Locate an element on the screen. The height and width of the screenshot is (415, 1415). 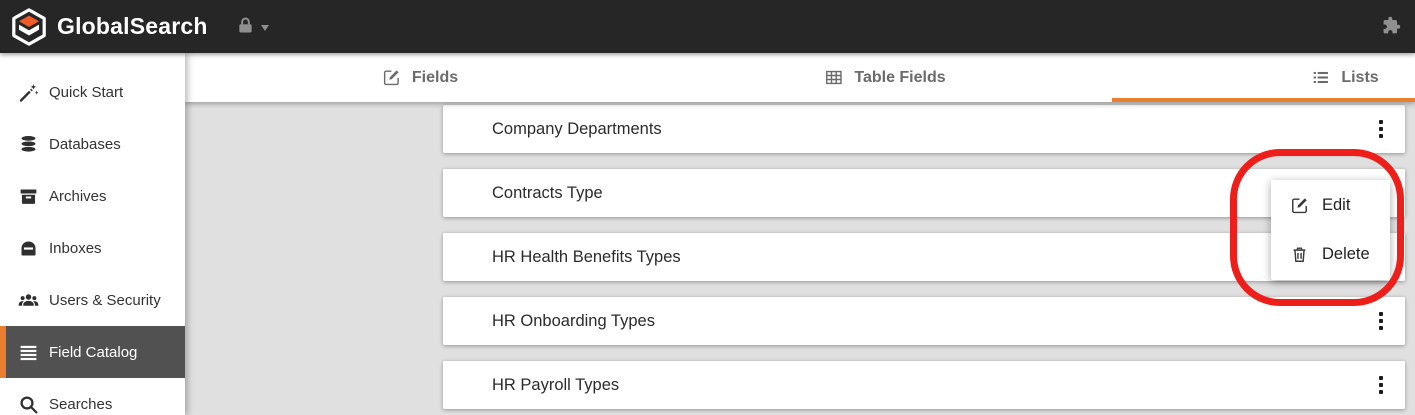
lock-icon is located at coordinates (245, 27).